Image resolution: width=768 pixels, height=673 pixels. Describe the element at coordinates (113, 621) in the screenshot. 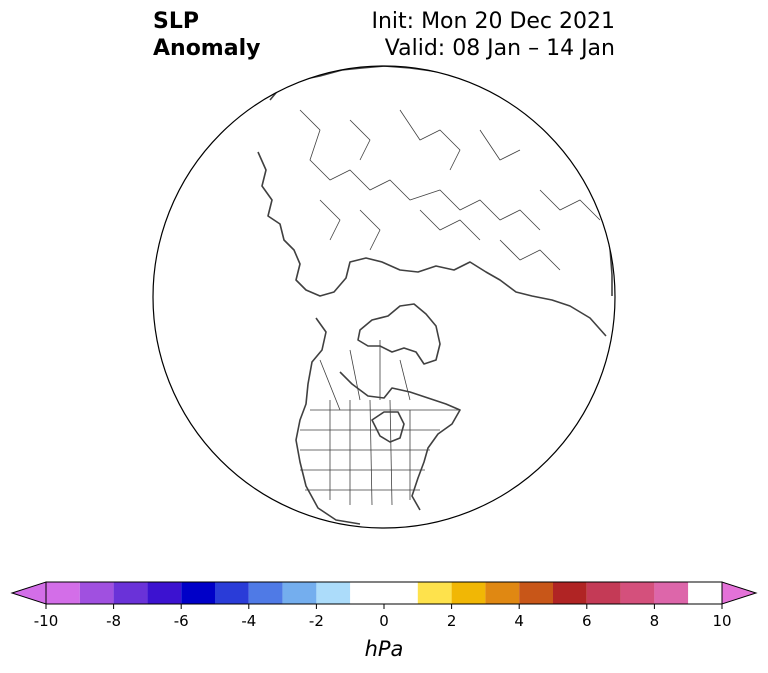

I see `colorbar-tick-label: -8` at that location.